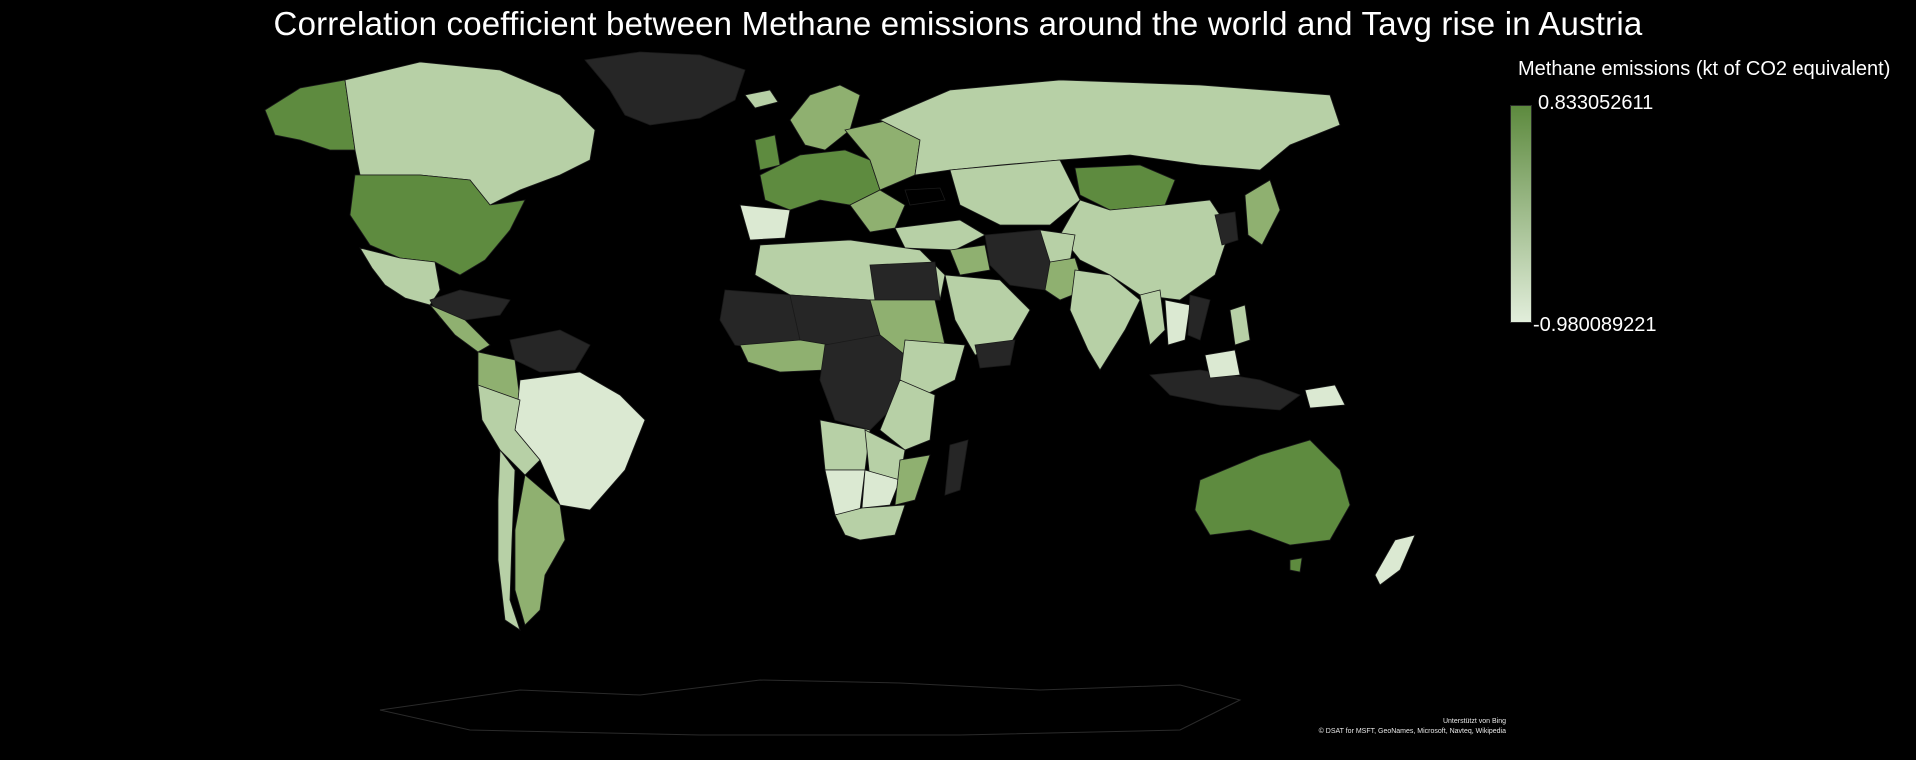 The height and width of the screenshot is (760, 1916). Describe the element at coordinates (1262, 212) in the screenshot. I see `region-japan` at that location.